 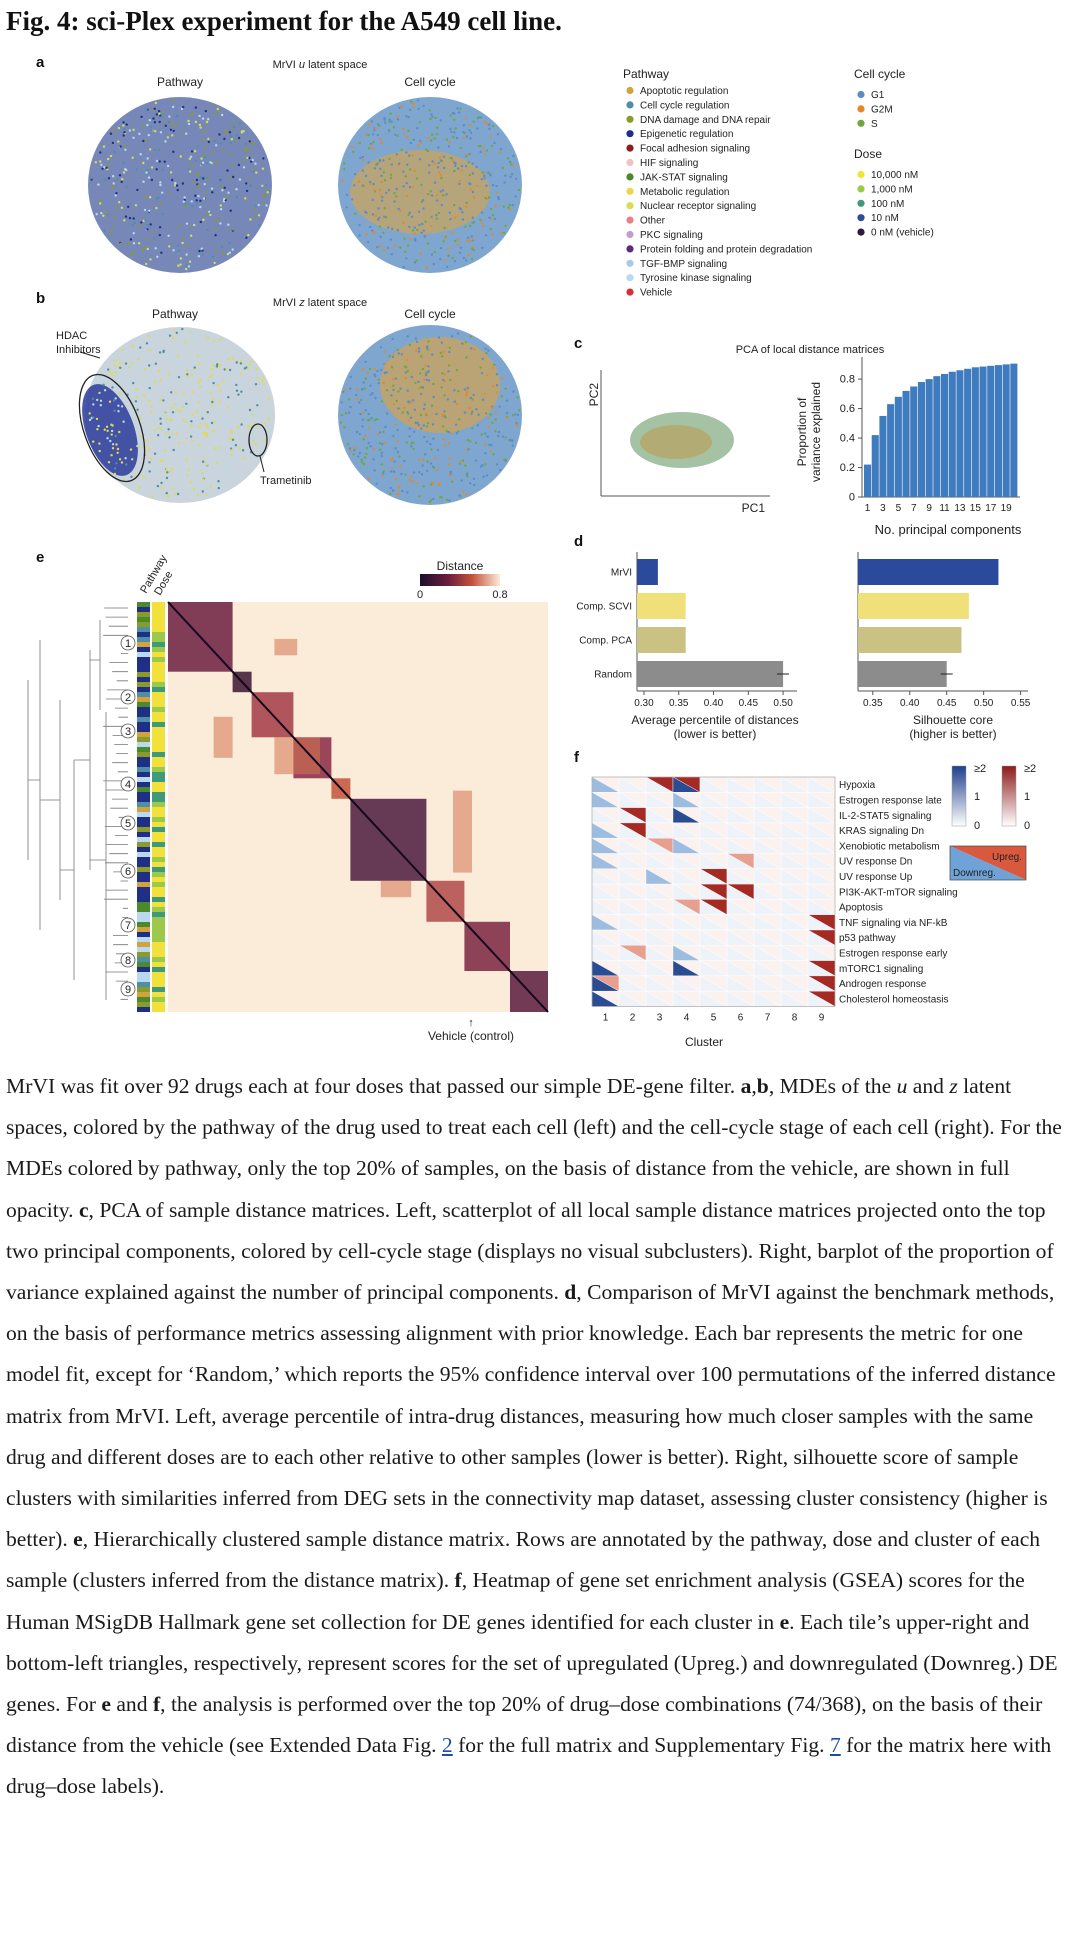 I want to click on legend-dose-item: 0 nM (vehicle), so click(x=902, y=233).